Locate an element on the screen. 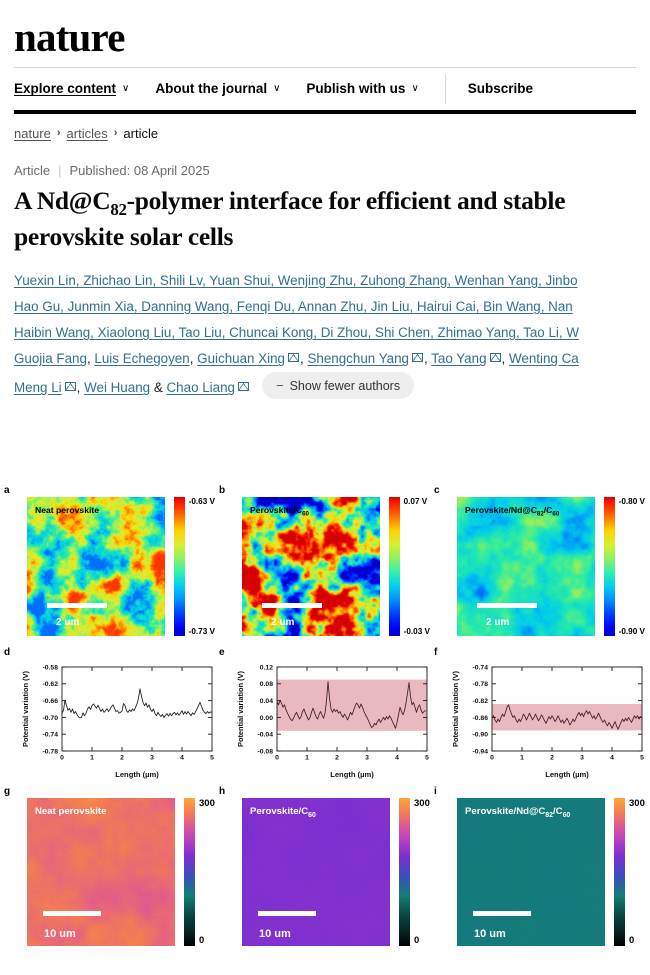 Image resolution: width=650 pixels, height=975 pixels. panel-g-pl-image: Neat perovskite 10 um is located at coordinates (101, 872).